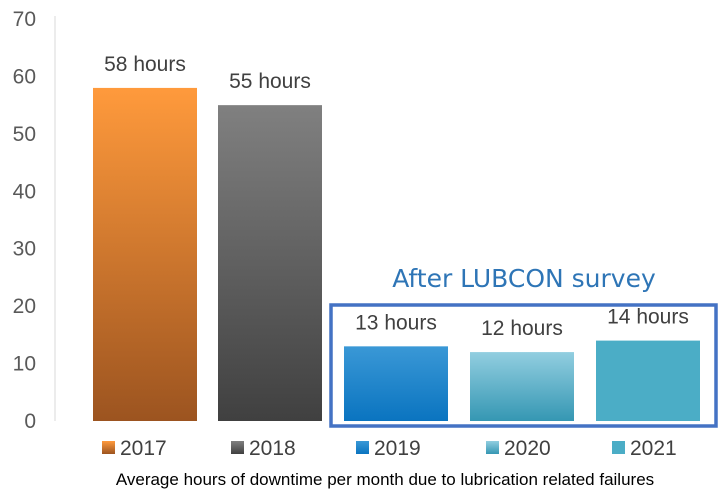 The width and height of the screenshot is (723, 498). I want to click on bar-2020, so click(522, 386).